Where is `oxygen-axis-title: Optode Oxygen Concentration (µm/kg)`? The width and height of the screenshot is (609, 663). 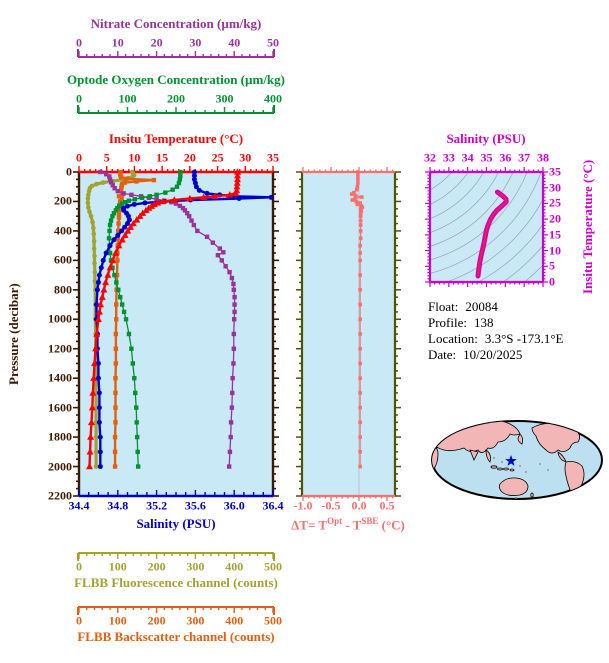 oxygen-axis-title: Optode Oxygen Concentration (µm/kg) is located at coordinates (175, 79).